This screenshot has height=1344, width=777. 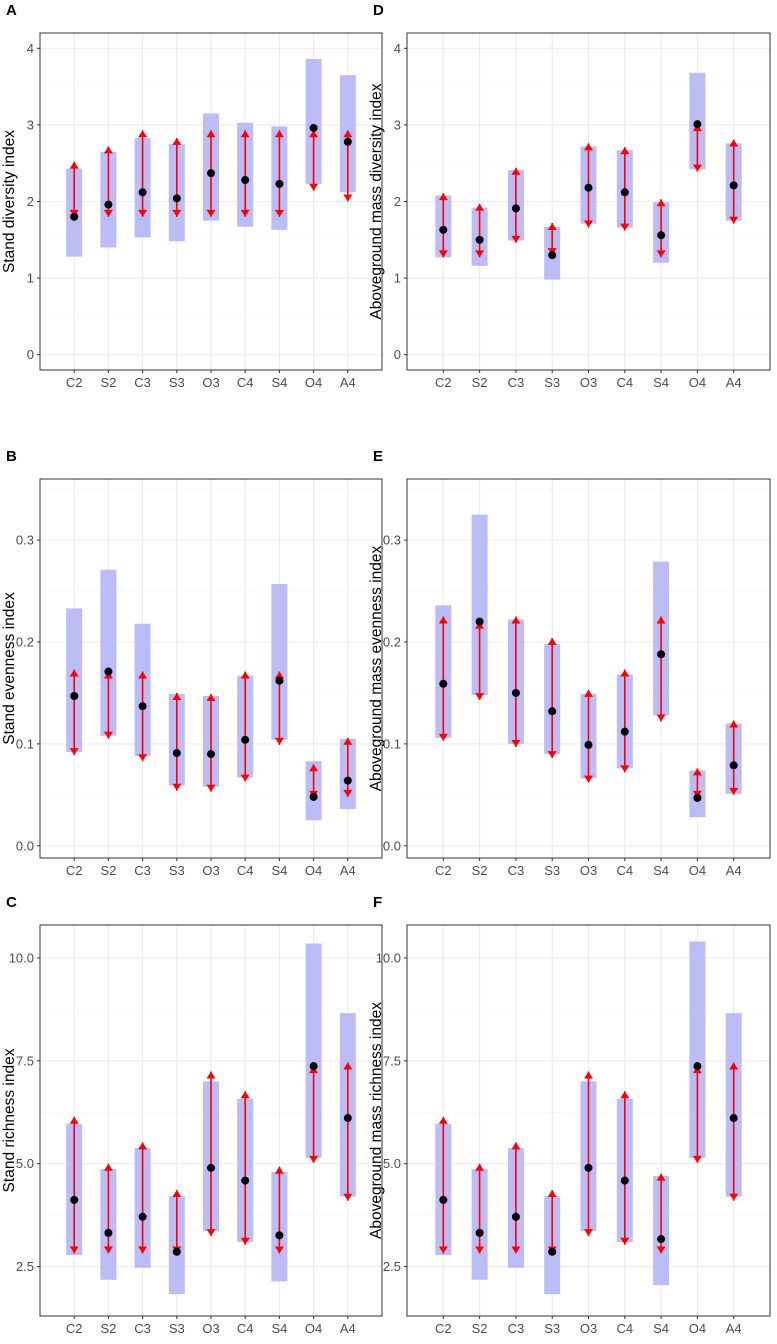 I want to click on y-axis-label: Aboveground mass richness index, so click(x=376, y=1120).